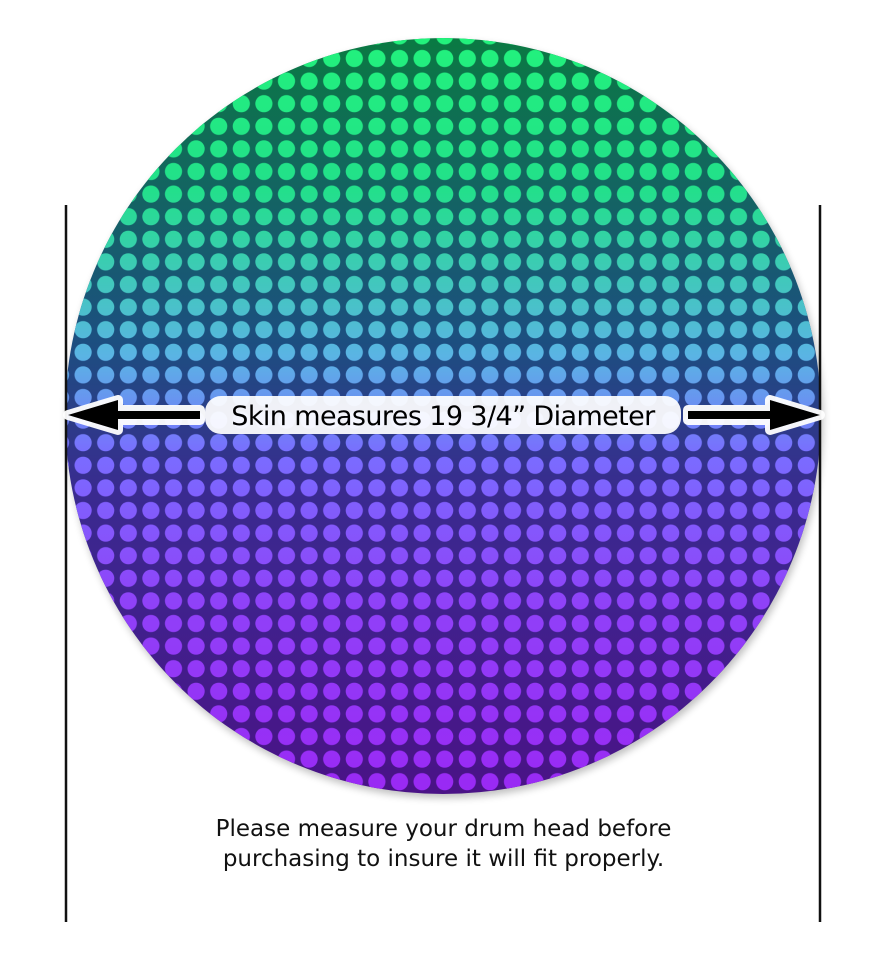  I want to click on label-halo, so click(443, 415).